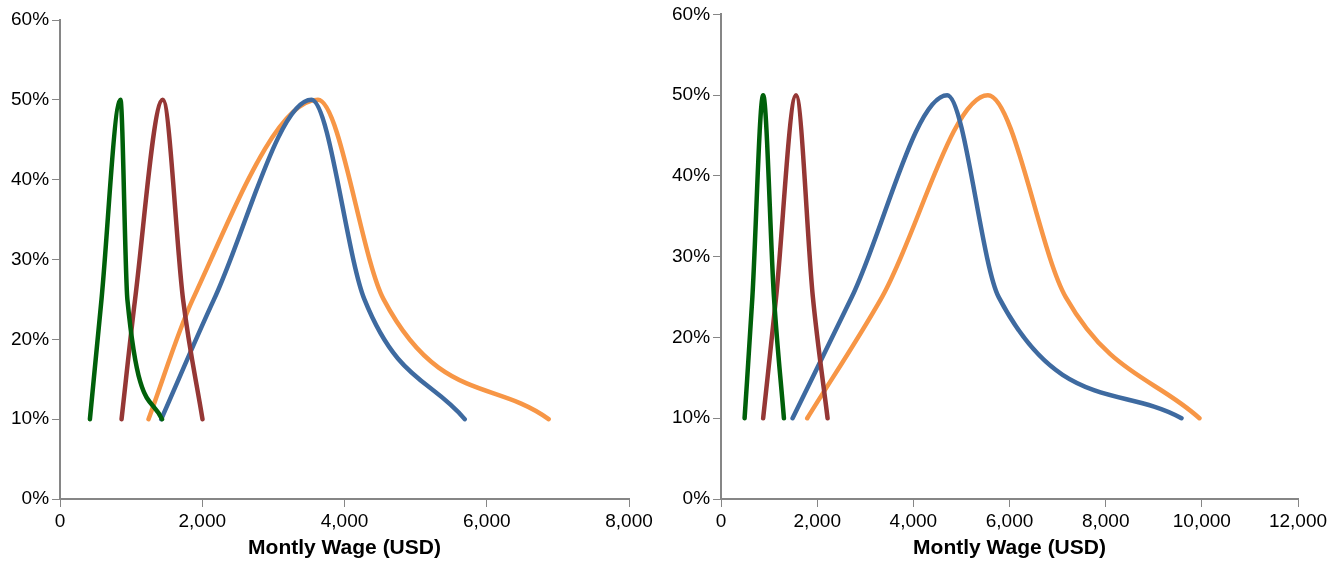 The height and width of the screenshot is (569, 1339). Describe the element at coordinates (1298, 520) in the screenshot. I see `x-tick-label: 12,000` at that location.